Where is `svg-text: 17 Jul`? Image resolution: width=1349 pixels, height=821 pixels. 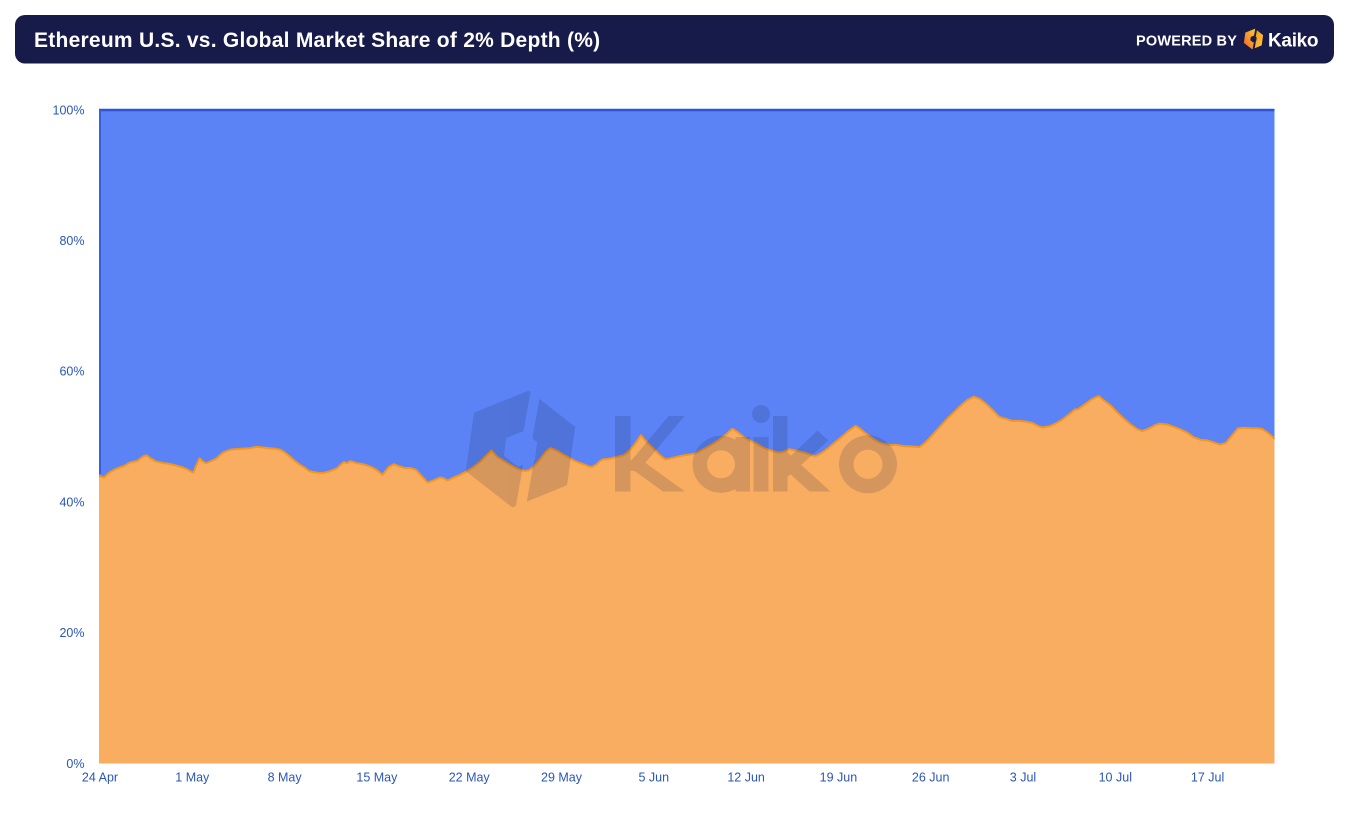
svg-text: 17 Jul is located at coordinates (1207, 778).